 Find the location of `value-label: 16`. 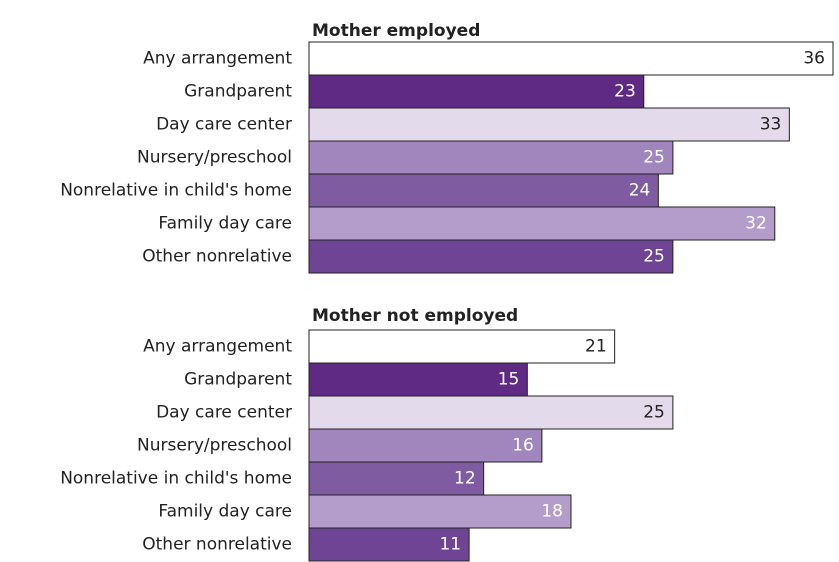

value-label: 16 is located at coordinates (523, 446).